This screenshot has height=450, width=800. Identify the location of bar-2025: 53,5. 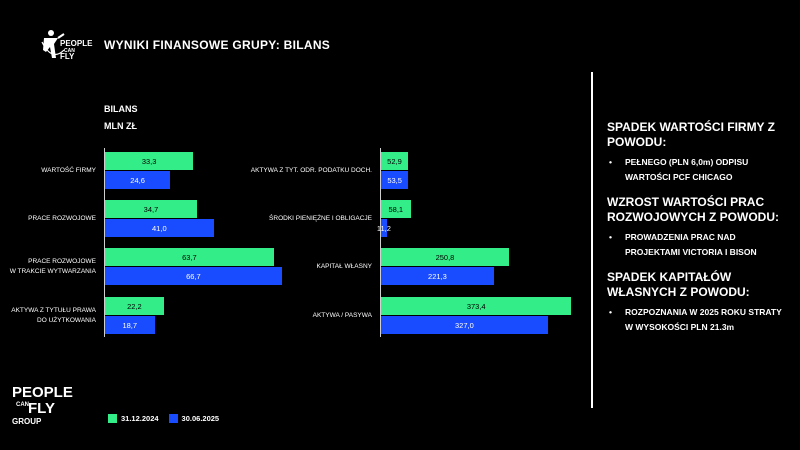
(395, 180).